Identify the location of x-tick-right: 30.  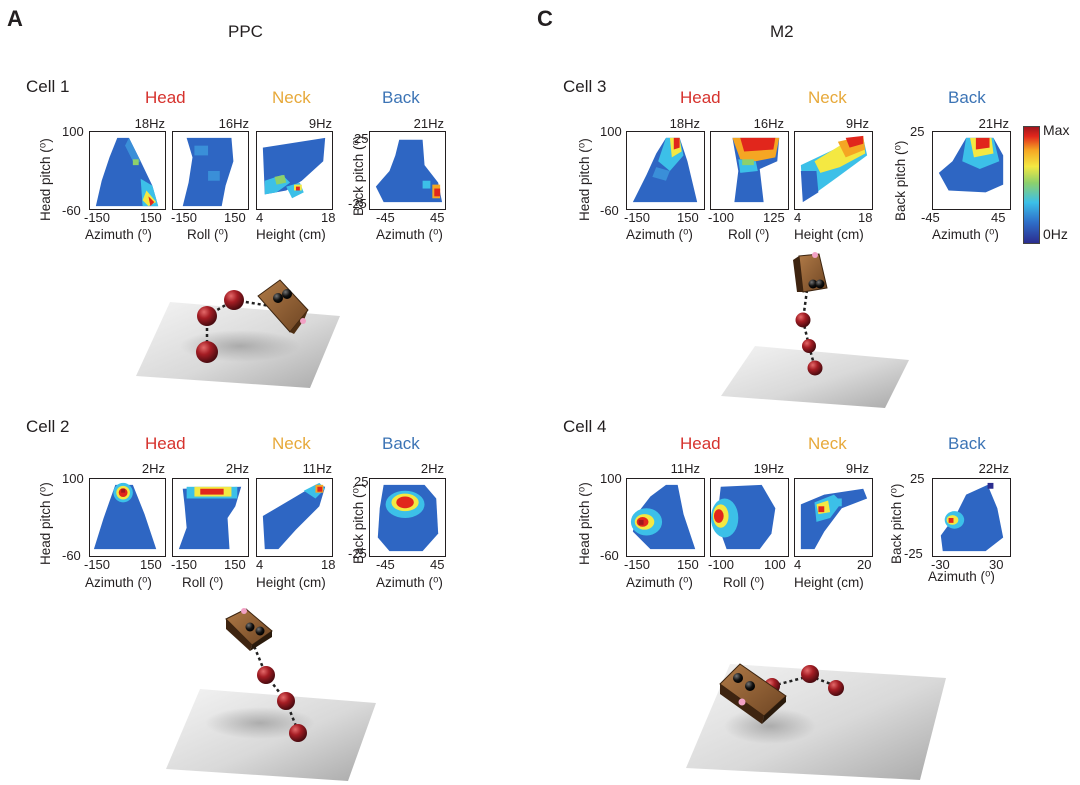
(996, 564).